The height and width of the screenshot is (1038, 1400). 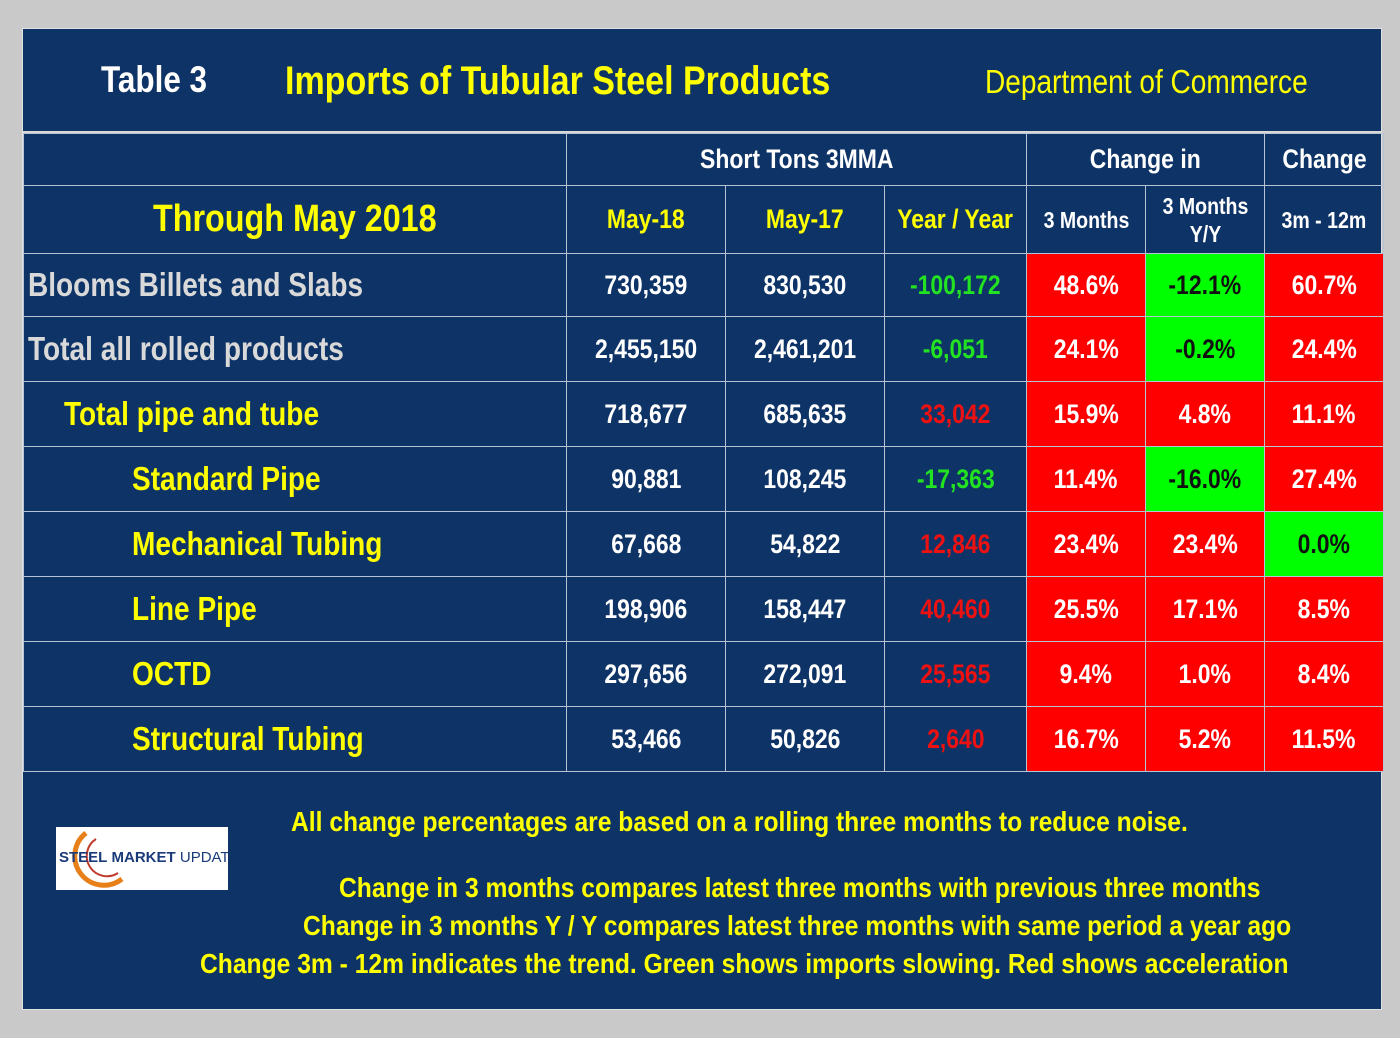 I want to click on cell-may18: 90,881, so click(x=646, y=479).